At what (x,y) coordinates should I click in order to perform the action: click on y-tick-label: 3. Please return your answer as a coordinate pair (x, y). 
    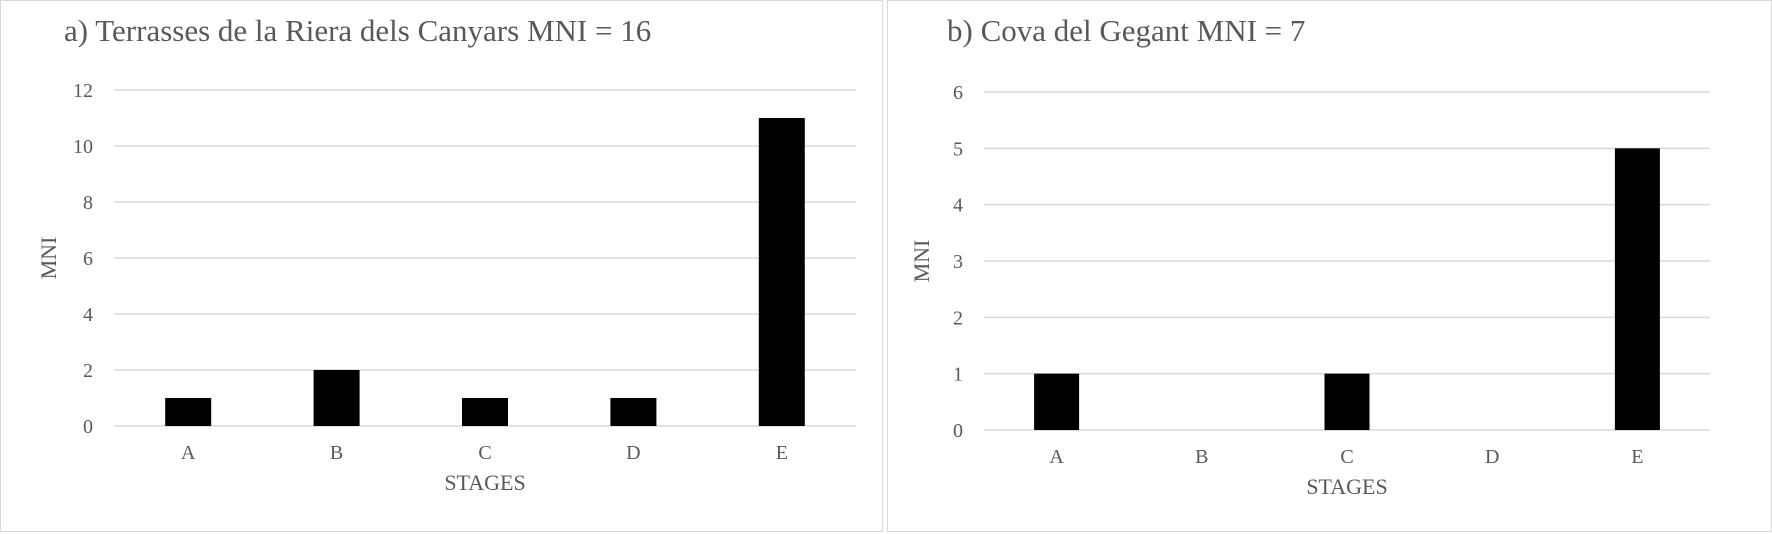
    Looking at the image, I should click on (958, 262).